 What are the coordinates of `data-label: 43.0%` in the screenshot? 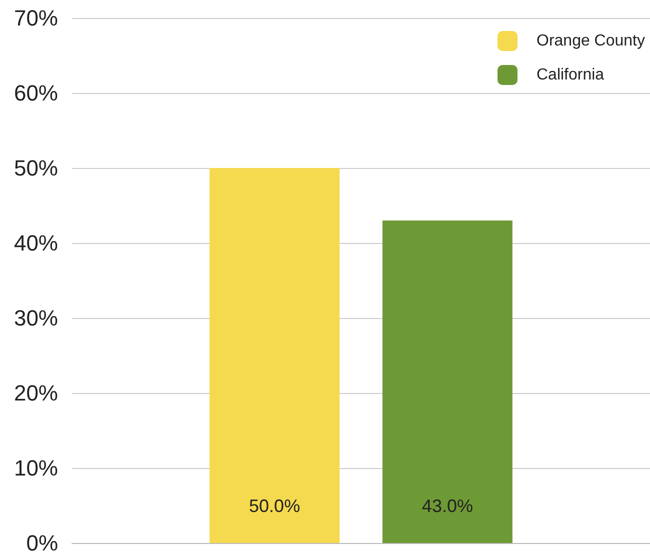 It's located at (447, 506).